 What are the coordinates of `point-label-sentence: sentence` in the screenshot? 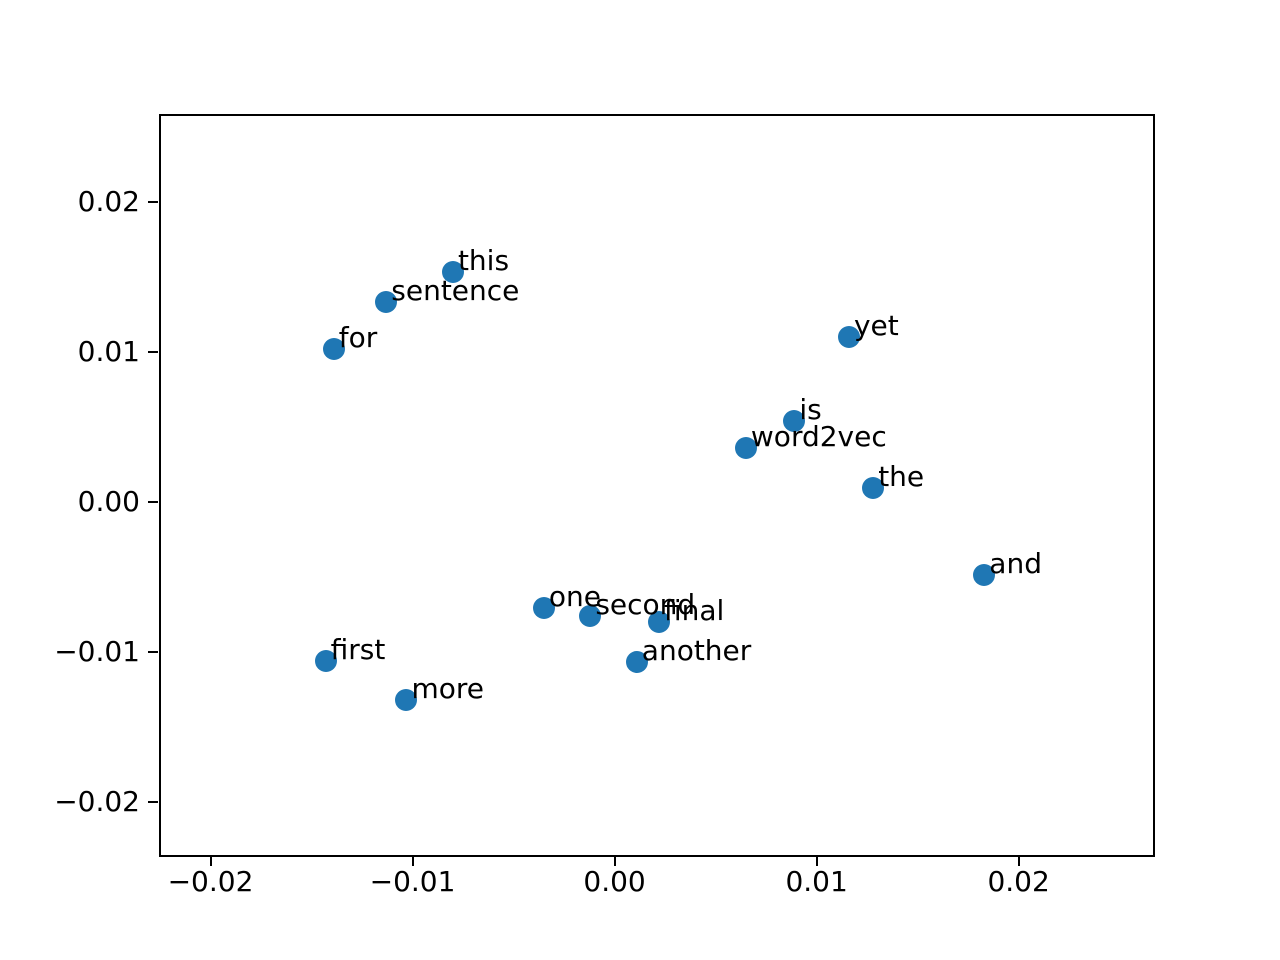 It's located at (455, 291).